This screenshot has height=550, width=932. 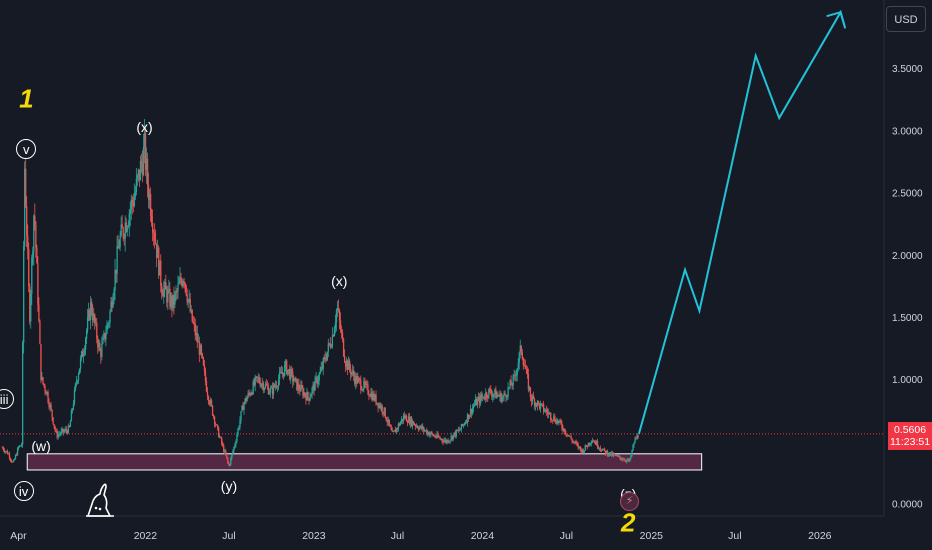 I want to click on dinosaur-logo-icon, so click(x=100, y=502).